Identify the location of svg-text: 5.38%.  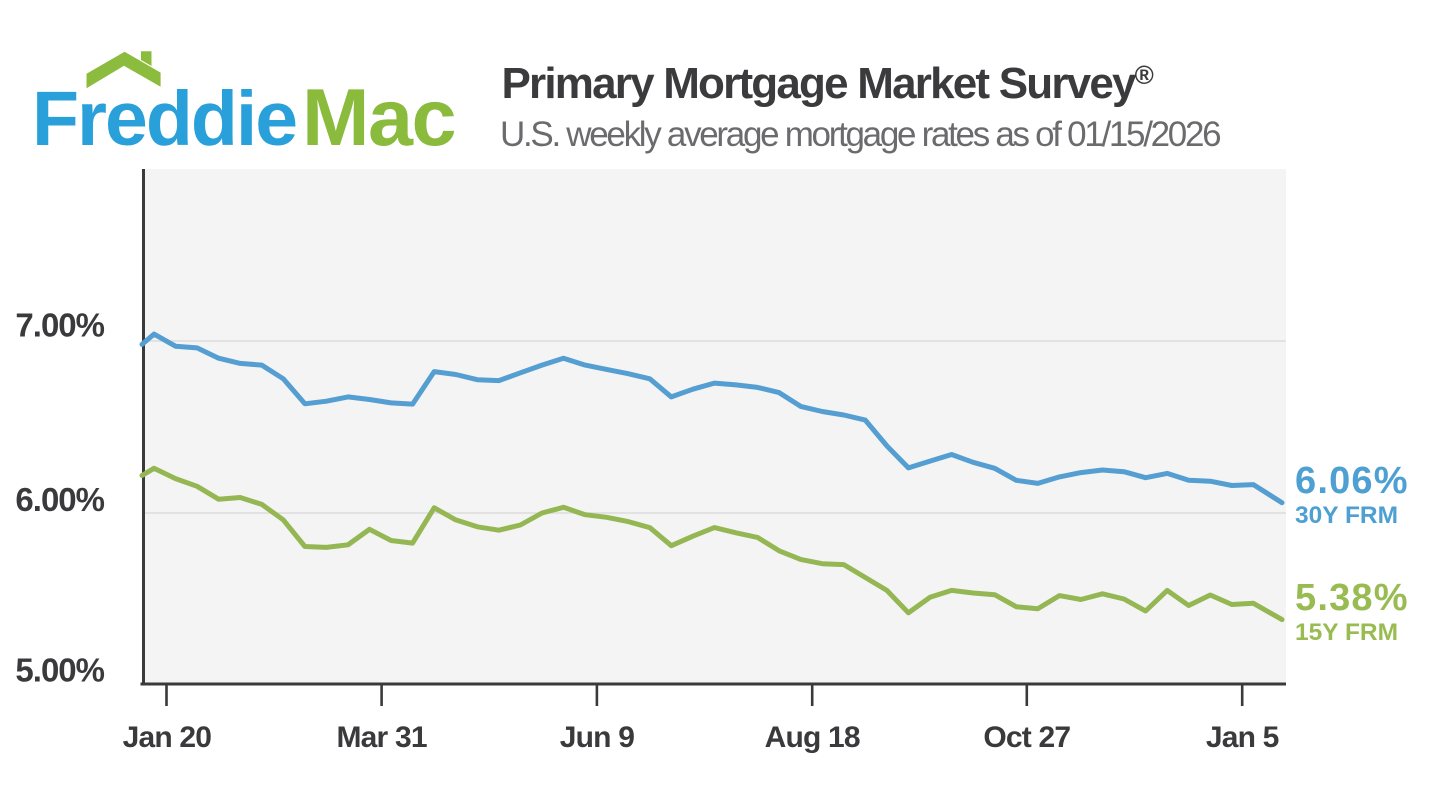
(1352, 598).